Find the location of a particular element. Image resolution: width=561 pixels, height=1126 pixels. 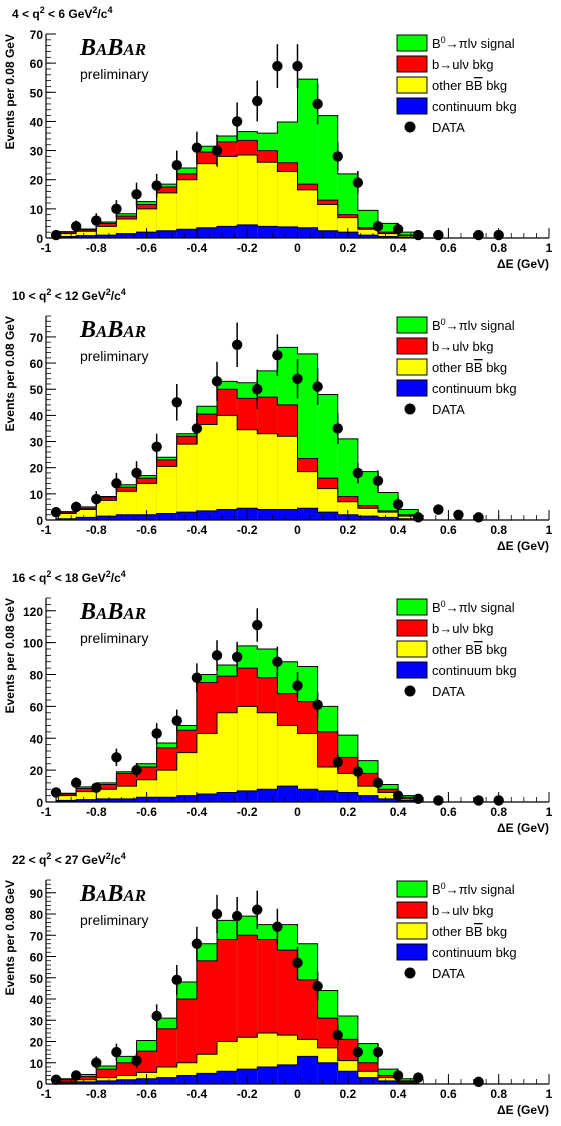

legend-label-bulnu: b→ulν bkg is located at coordinates (462, 64).